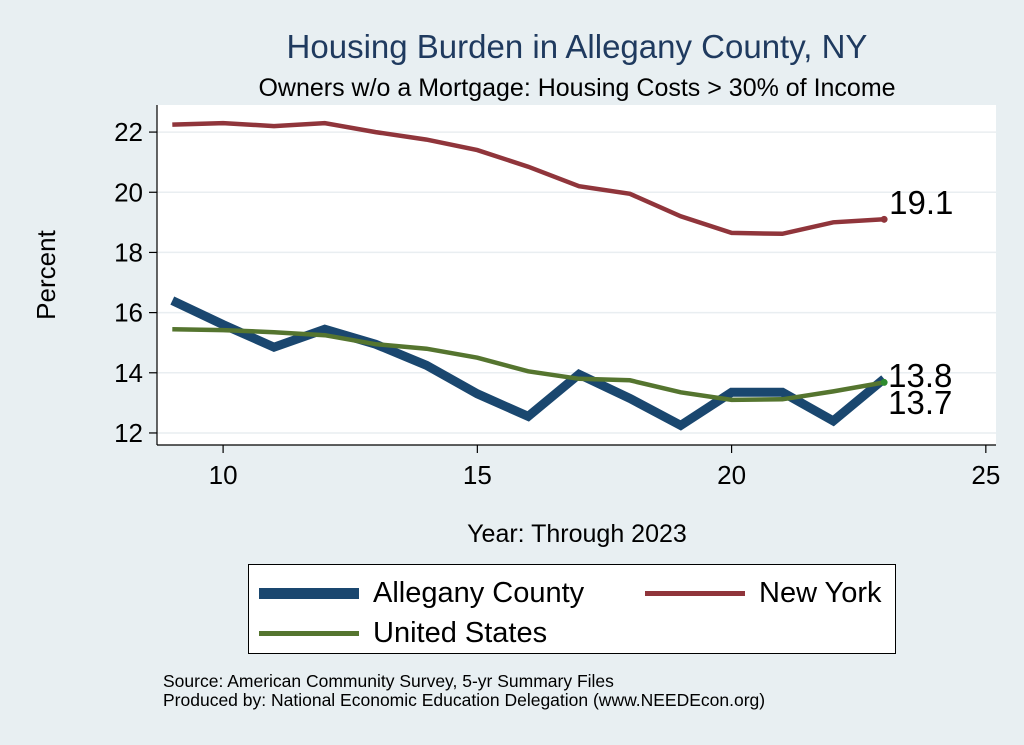  Describe the element at coordinates (731, 475) in the screenshot. I see `x-tick-label-20: 20` at that location.